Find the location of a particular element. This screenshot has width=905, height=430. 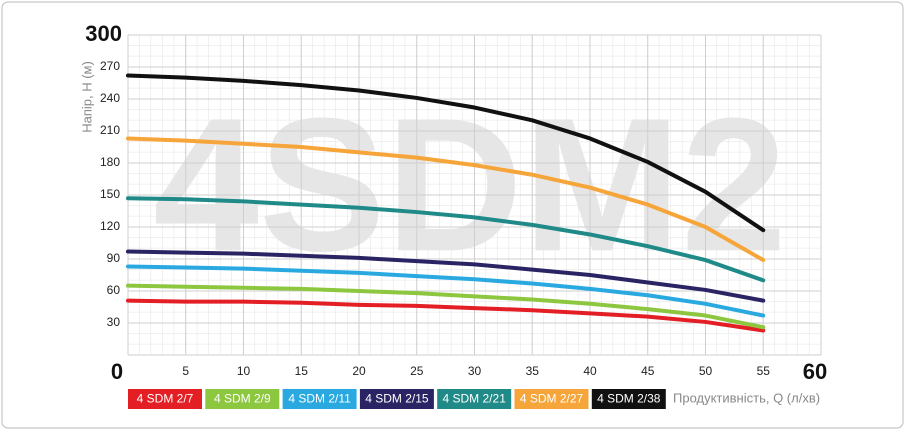

x-tick-label: 0 is located at coordinates (117, 371).